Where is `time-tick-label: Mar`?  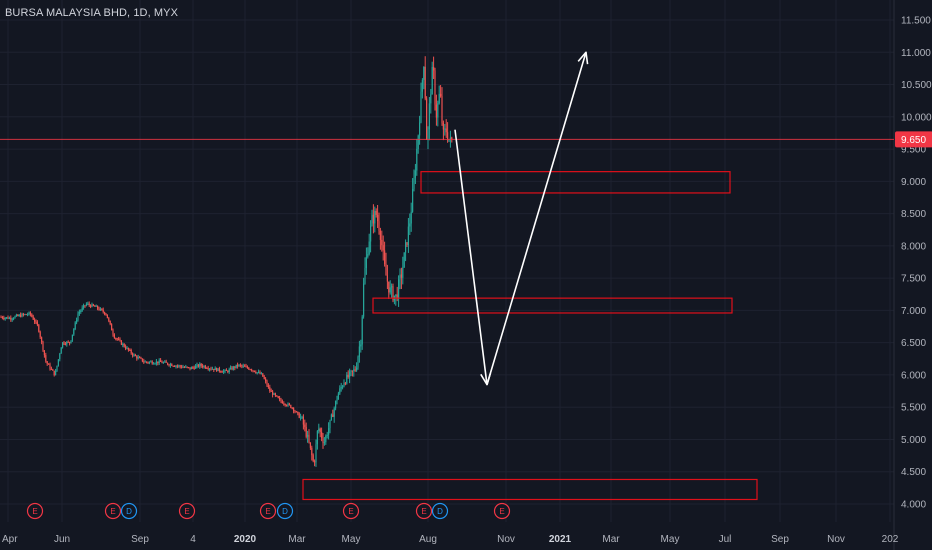 time-tick-label: Mar is located at coordinates (297, 539).